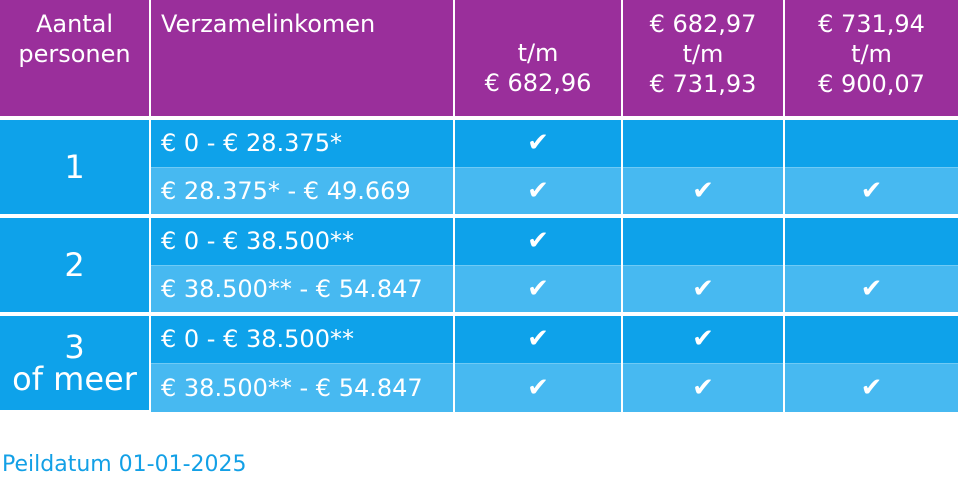  Describe the element at coordinates (871, 24) in the screenshot. I see `header-column-3-line: € 731,94` at that location.